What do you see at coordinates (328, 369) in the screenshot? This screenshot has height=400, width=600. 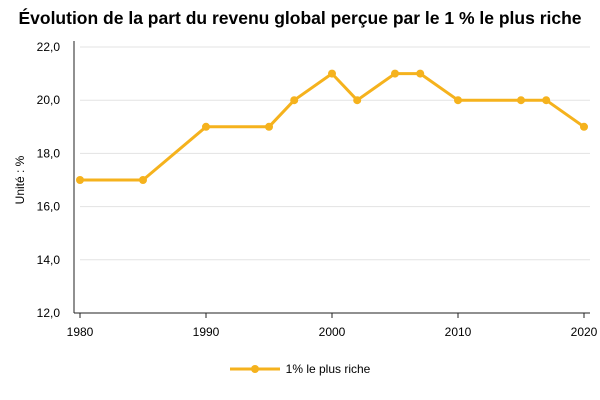 I see `legend-label: 1% le plus riche` at bounding box center [328, 369].